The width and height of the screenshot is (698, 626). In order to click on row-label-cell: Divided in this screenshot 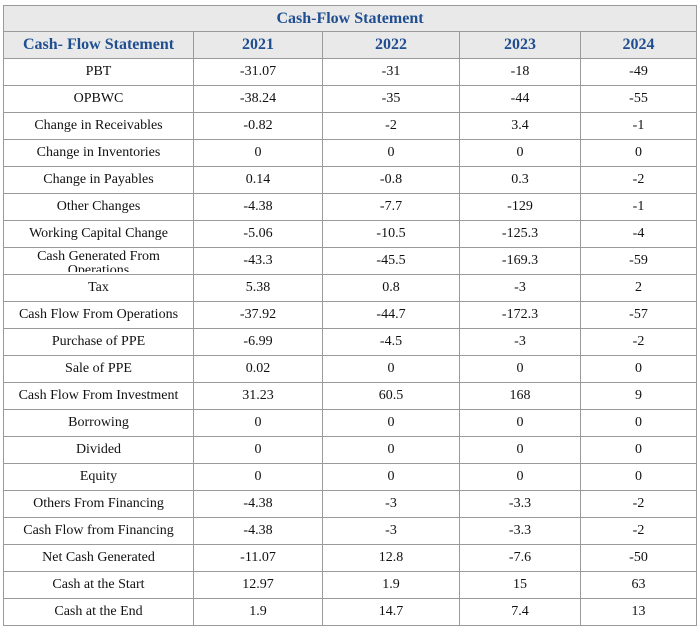, I will do `click(98, 450)`.